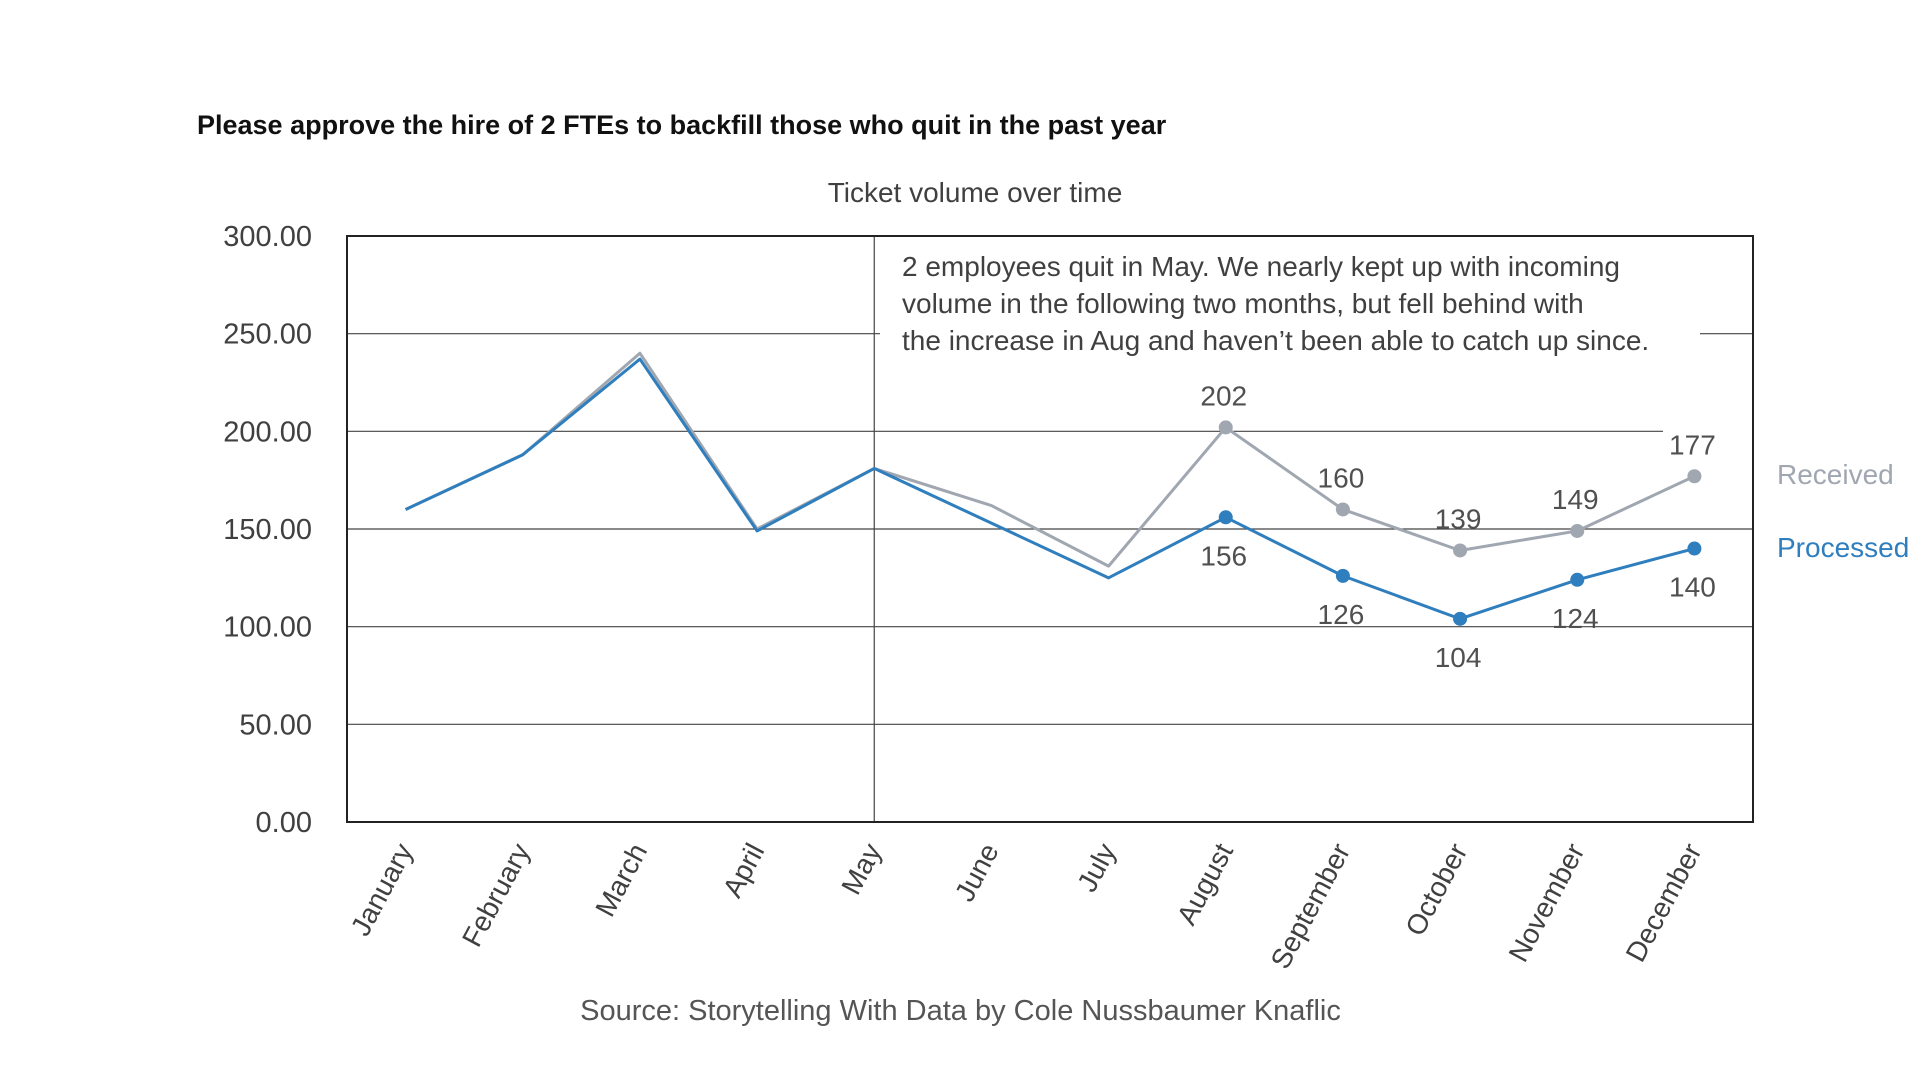 The height and width of the screenshot is (1081, 1921). Describe the element at coordinates (861, 868) in the screenshot. I see `x-tick-label: May` at that location.